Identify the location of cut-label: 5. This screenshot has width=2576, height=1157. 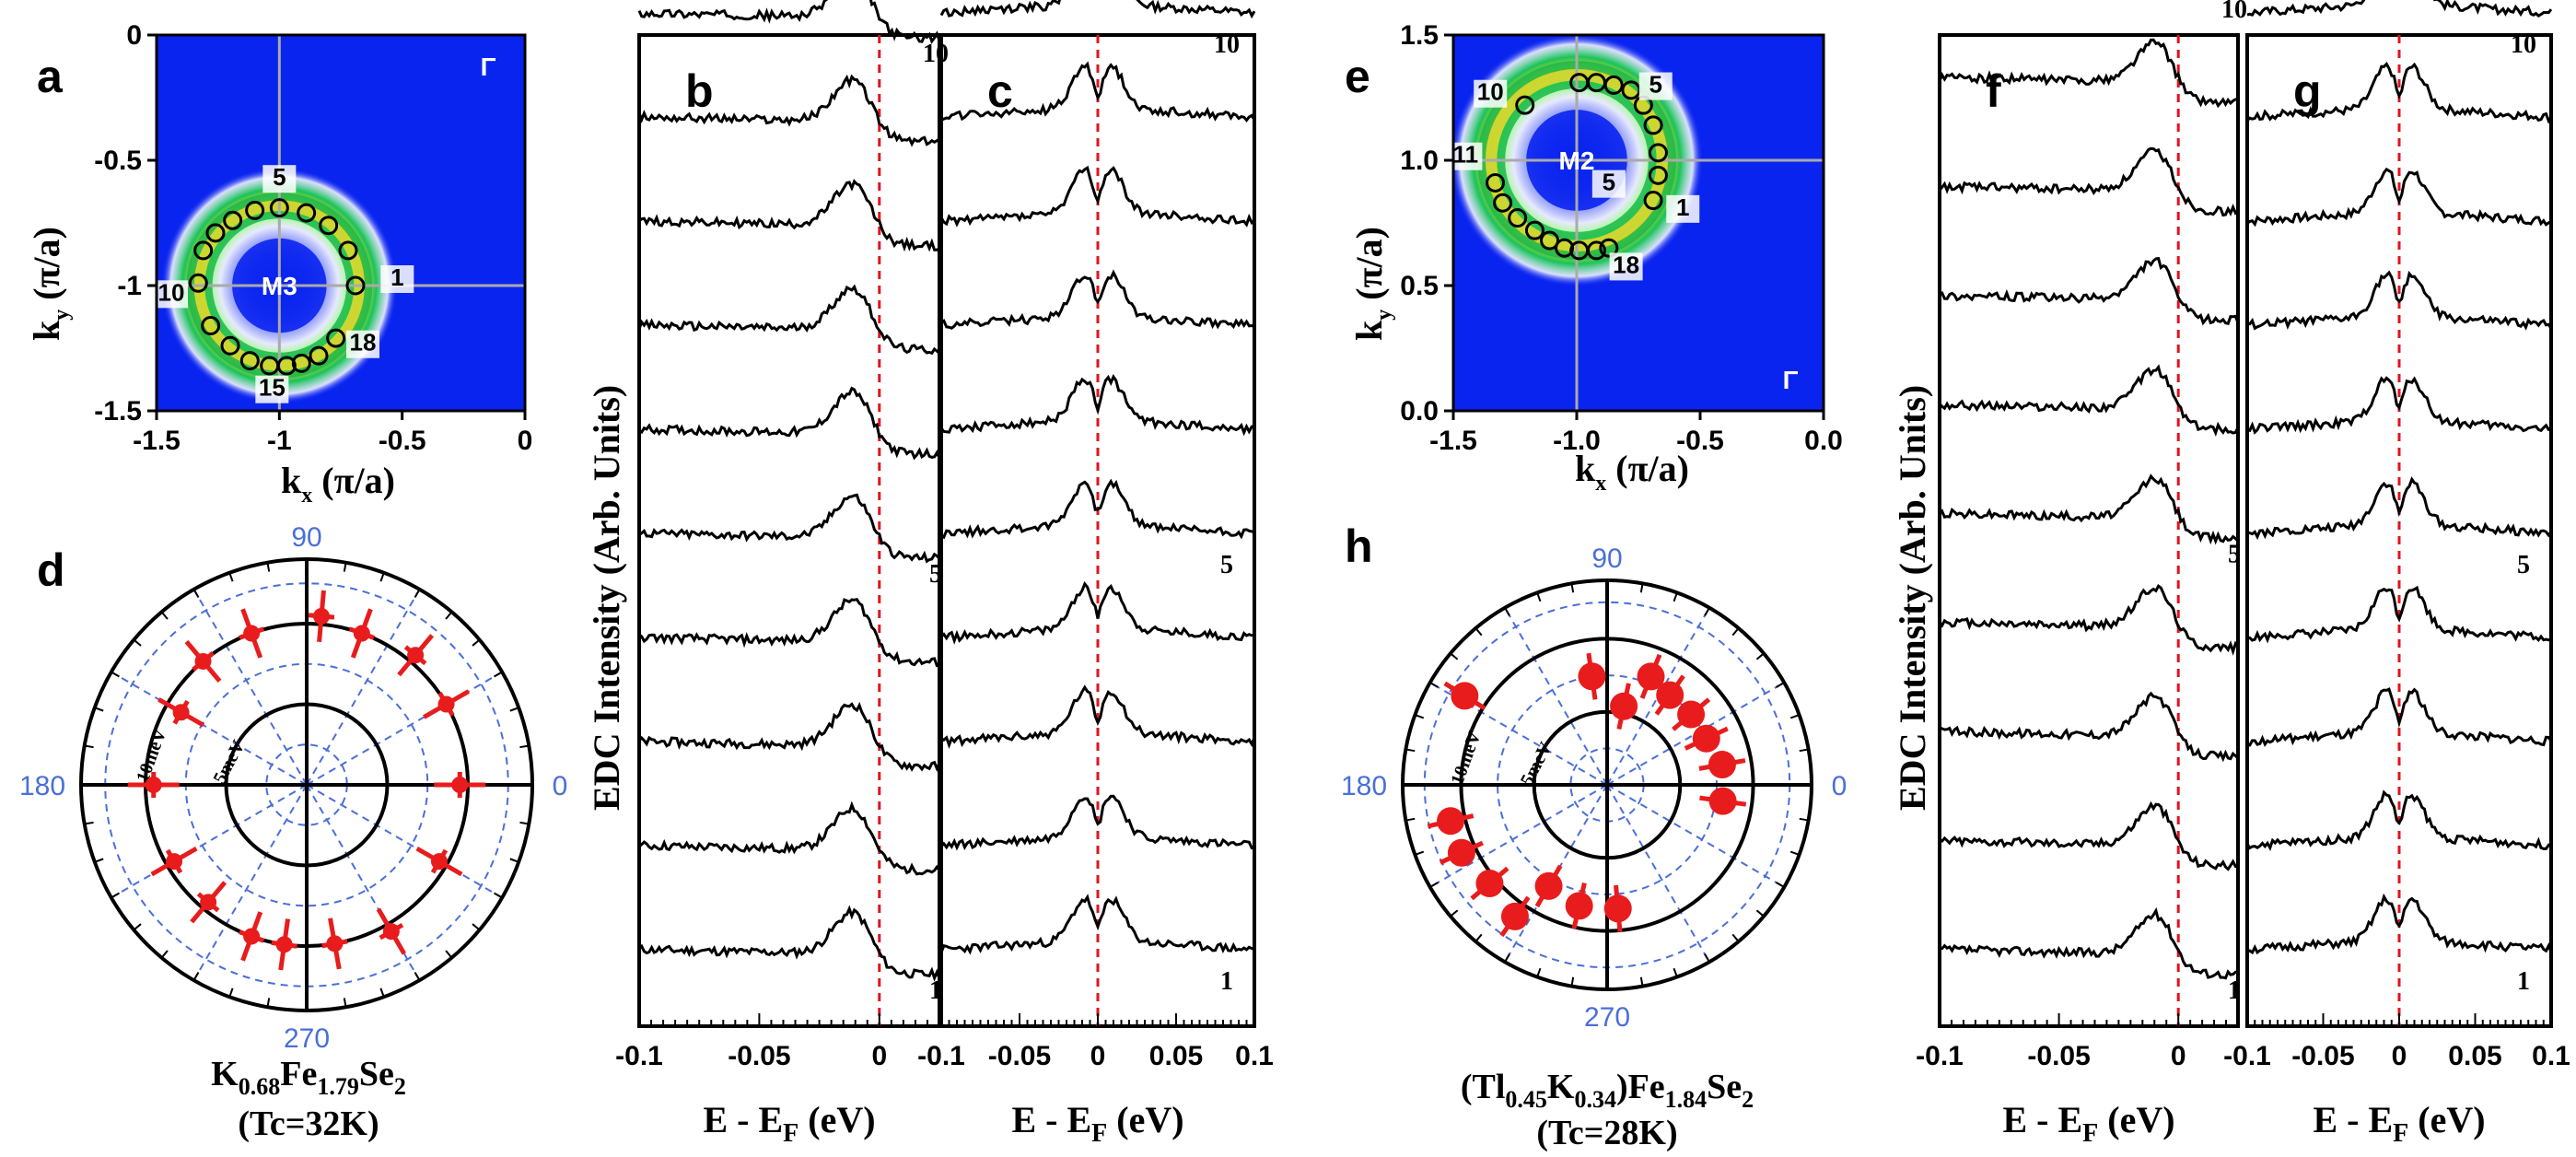
(279, 177).